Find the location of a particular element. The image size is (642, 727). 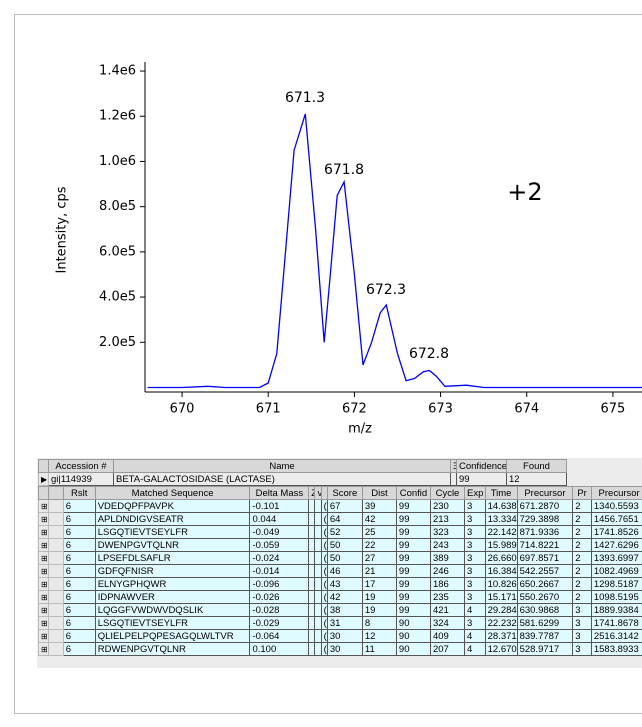

cell: RDWENPGVTQLNR is located at coordinates (172, 649).